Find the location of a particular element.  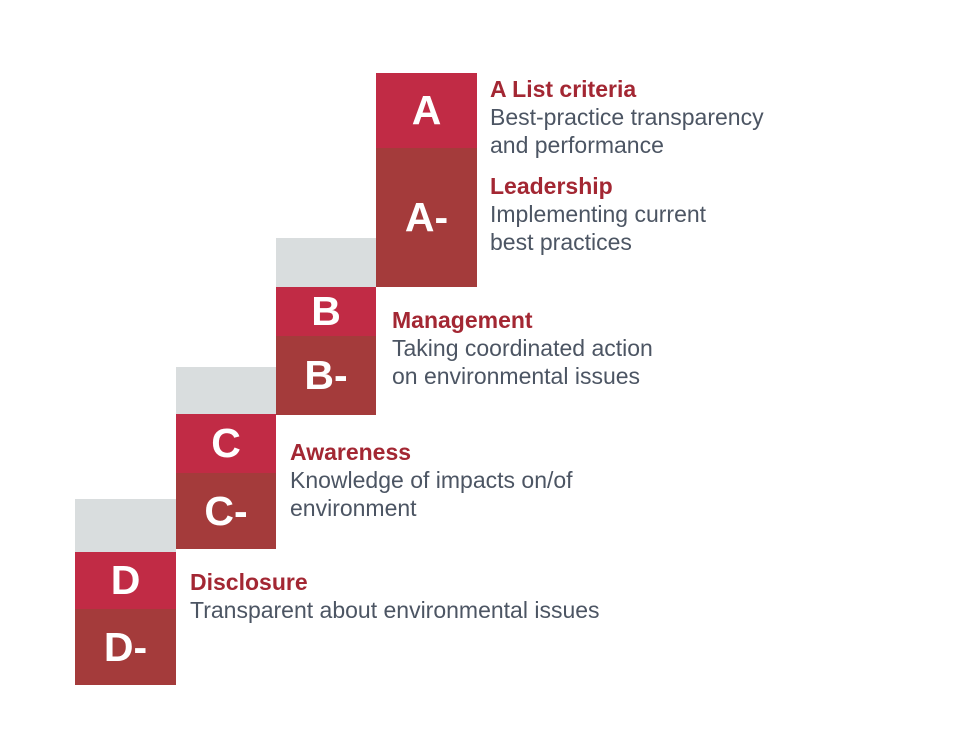

tier-title-a-list: A List criteria is located at coordinates (563, 89).